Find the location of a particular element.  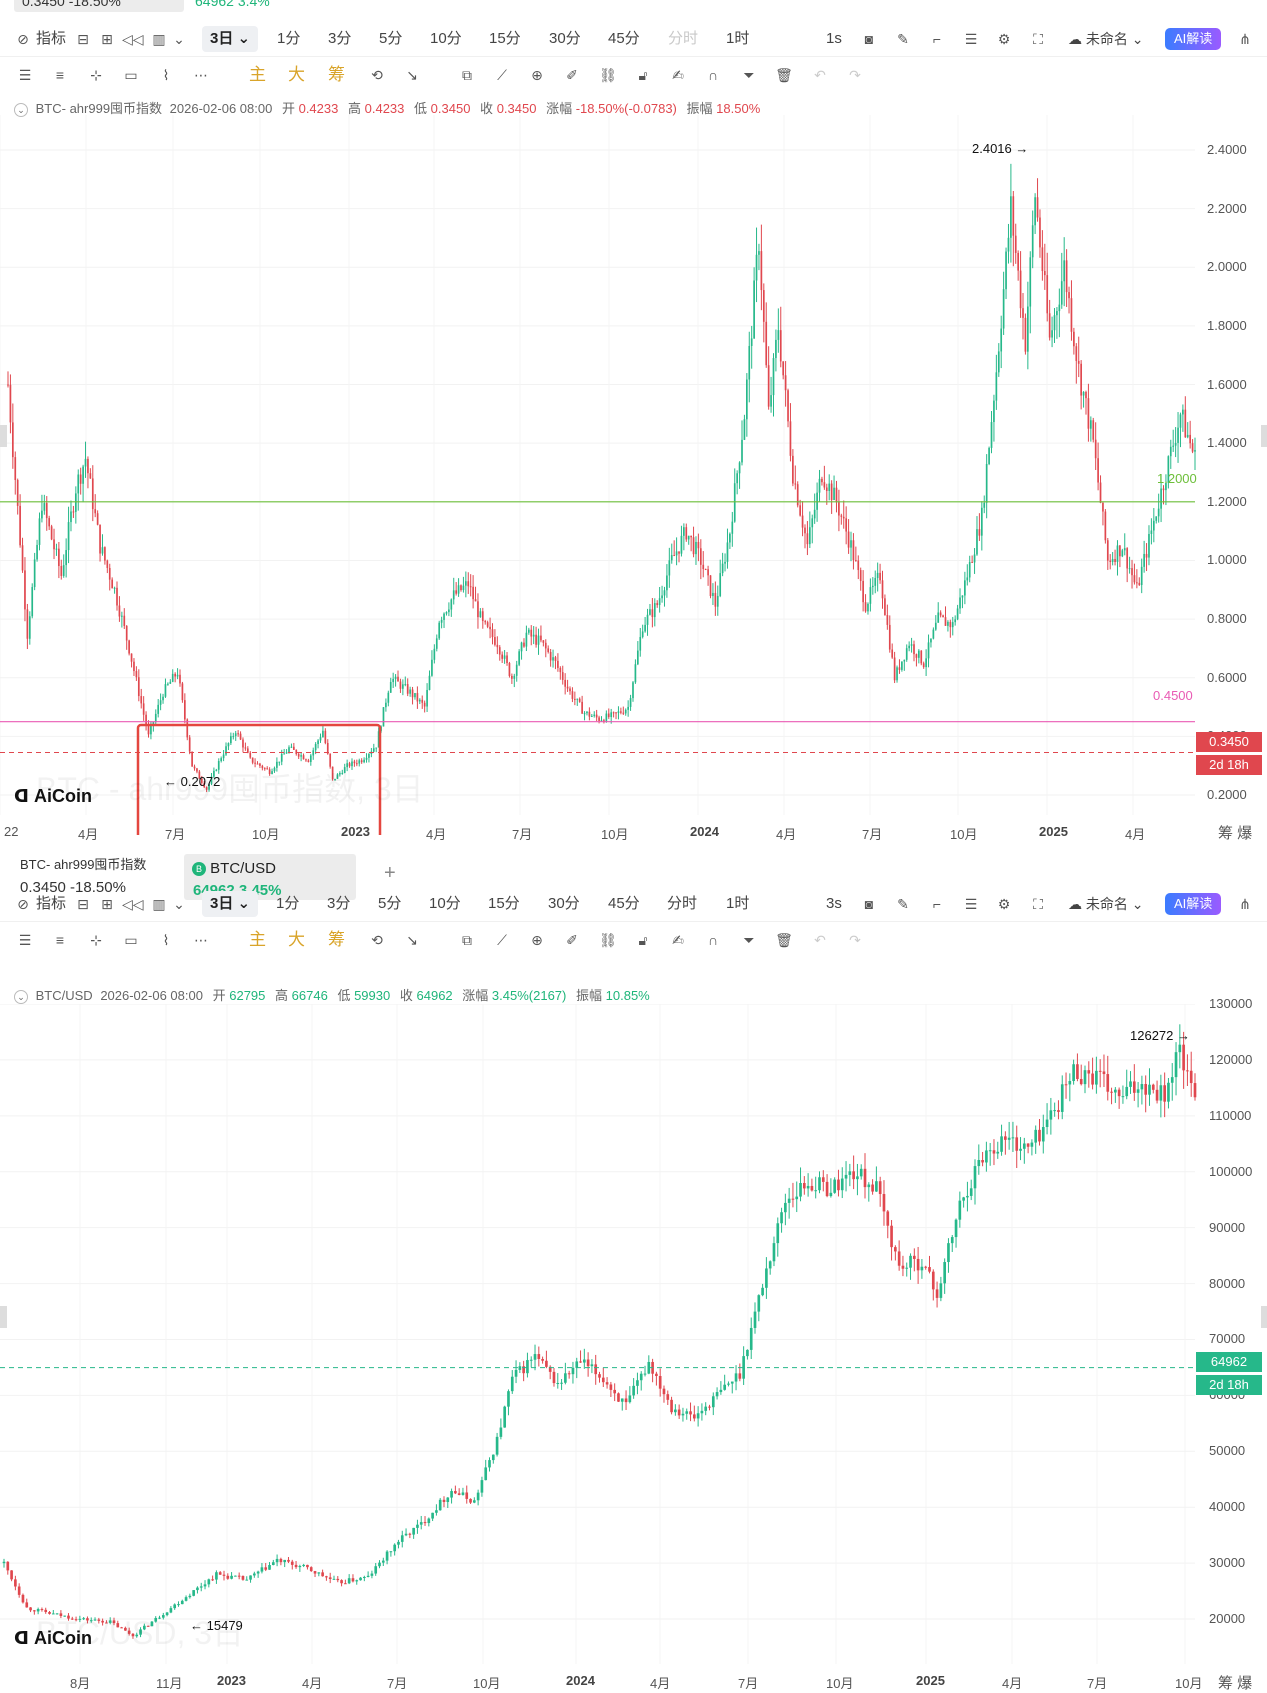

menu-icon: ☰ is located at coordinates (25, 75).